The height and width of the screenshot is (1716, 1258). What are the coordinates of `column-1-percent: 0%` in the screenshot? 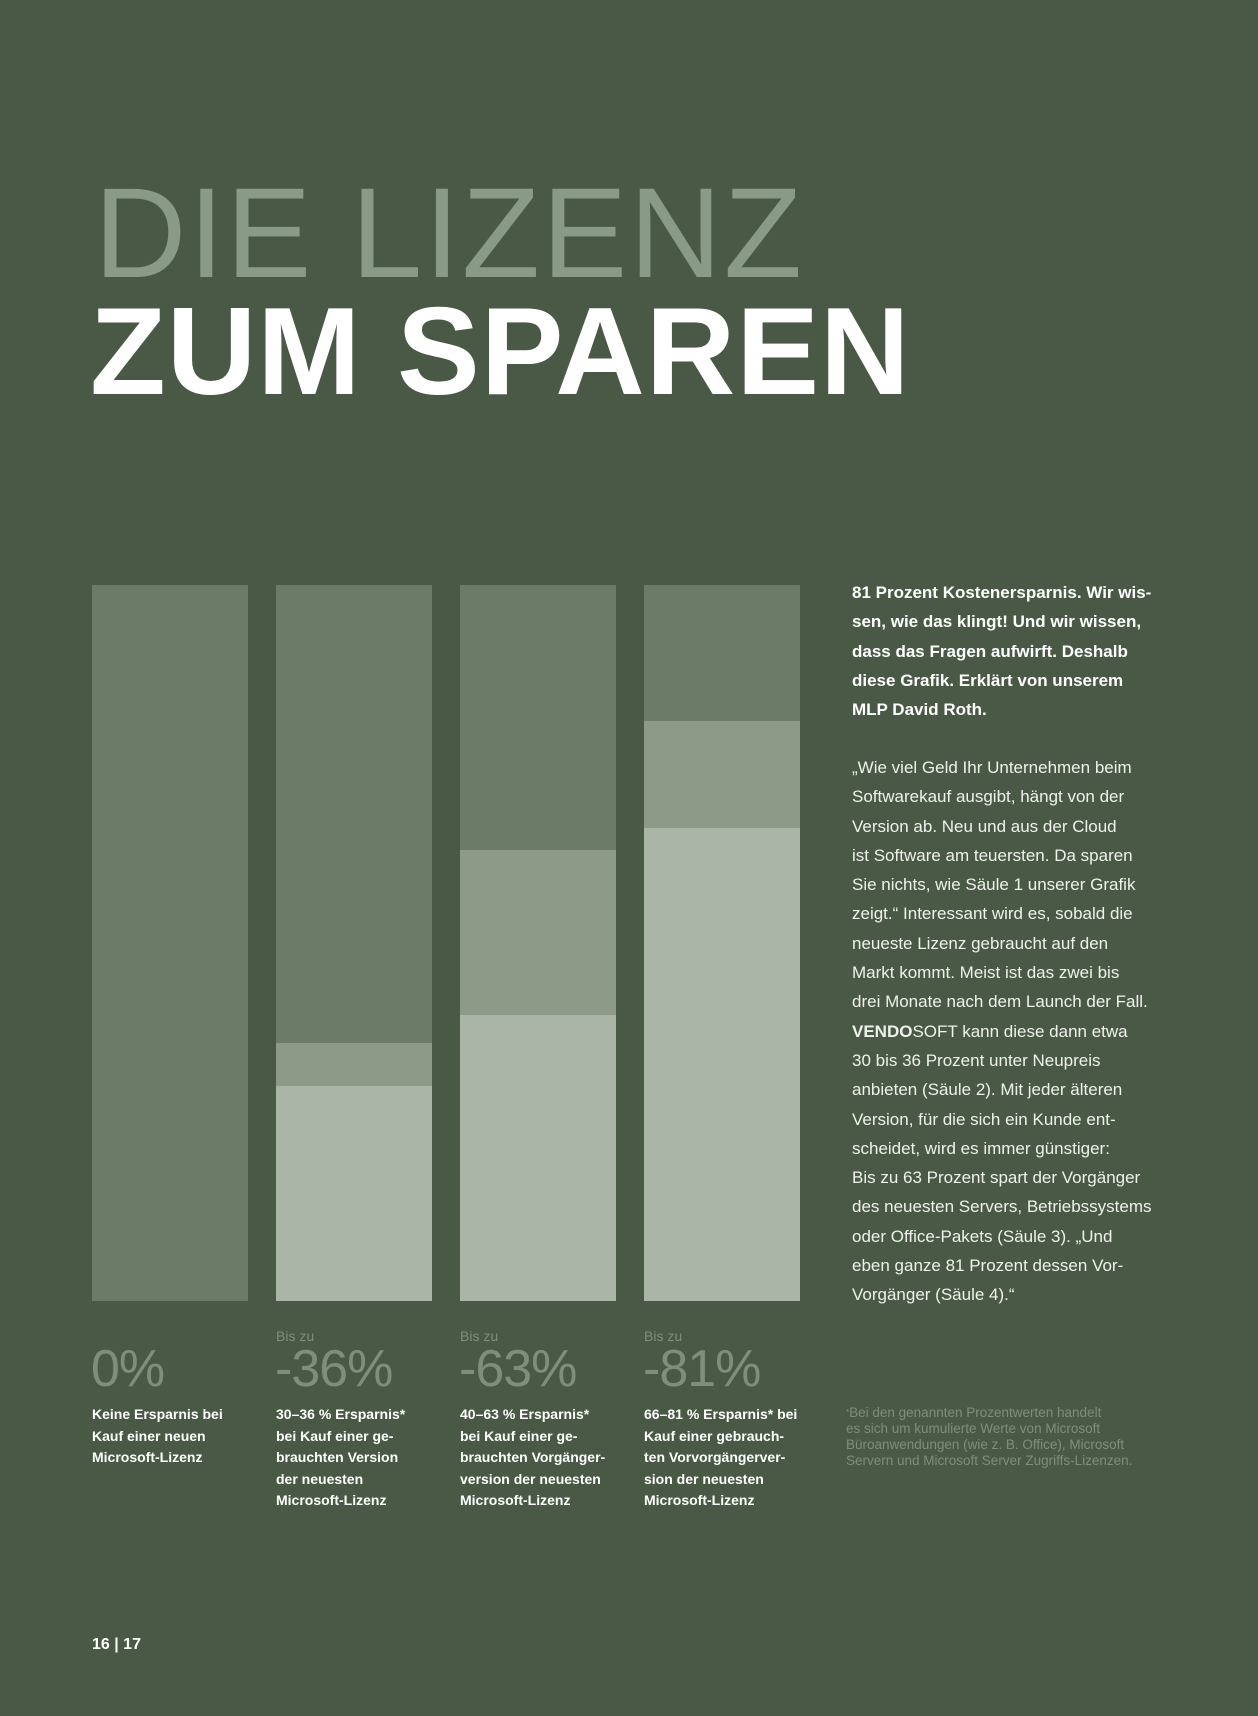 It's located at (128, 1369).